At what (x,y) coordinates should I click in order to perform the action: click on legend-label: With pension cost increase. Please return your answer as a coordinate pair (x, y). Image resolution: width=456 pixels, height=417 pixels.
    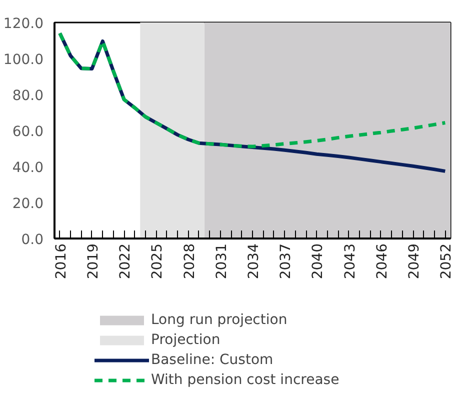
    Looking at the image, I should click on (245, 380).